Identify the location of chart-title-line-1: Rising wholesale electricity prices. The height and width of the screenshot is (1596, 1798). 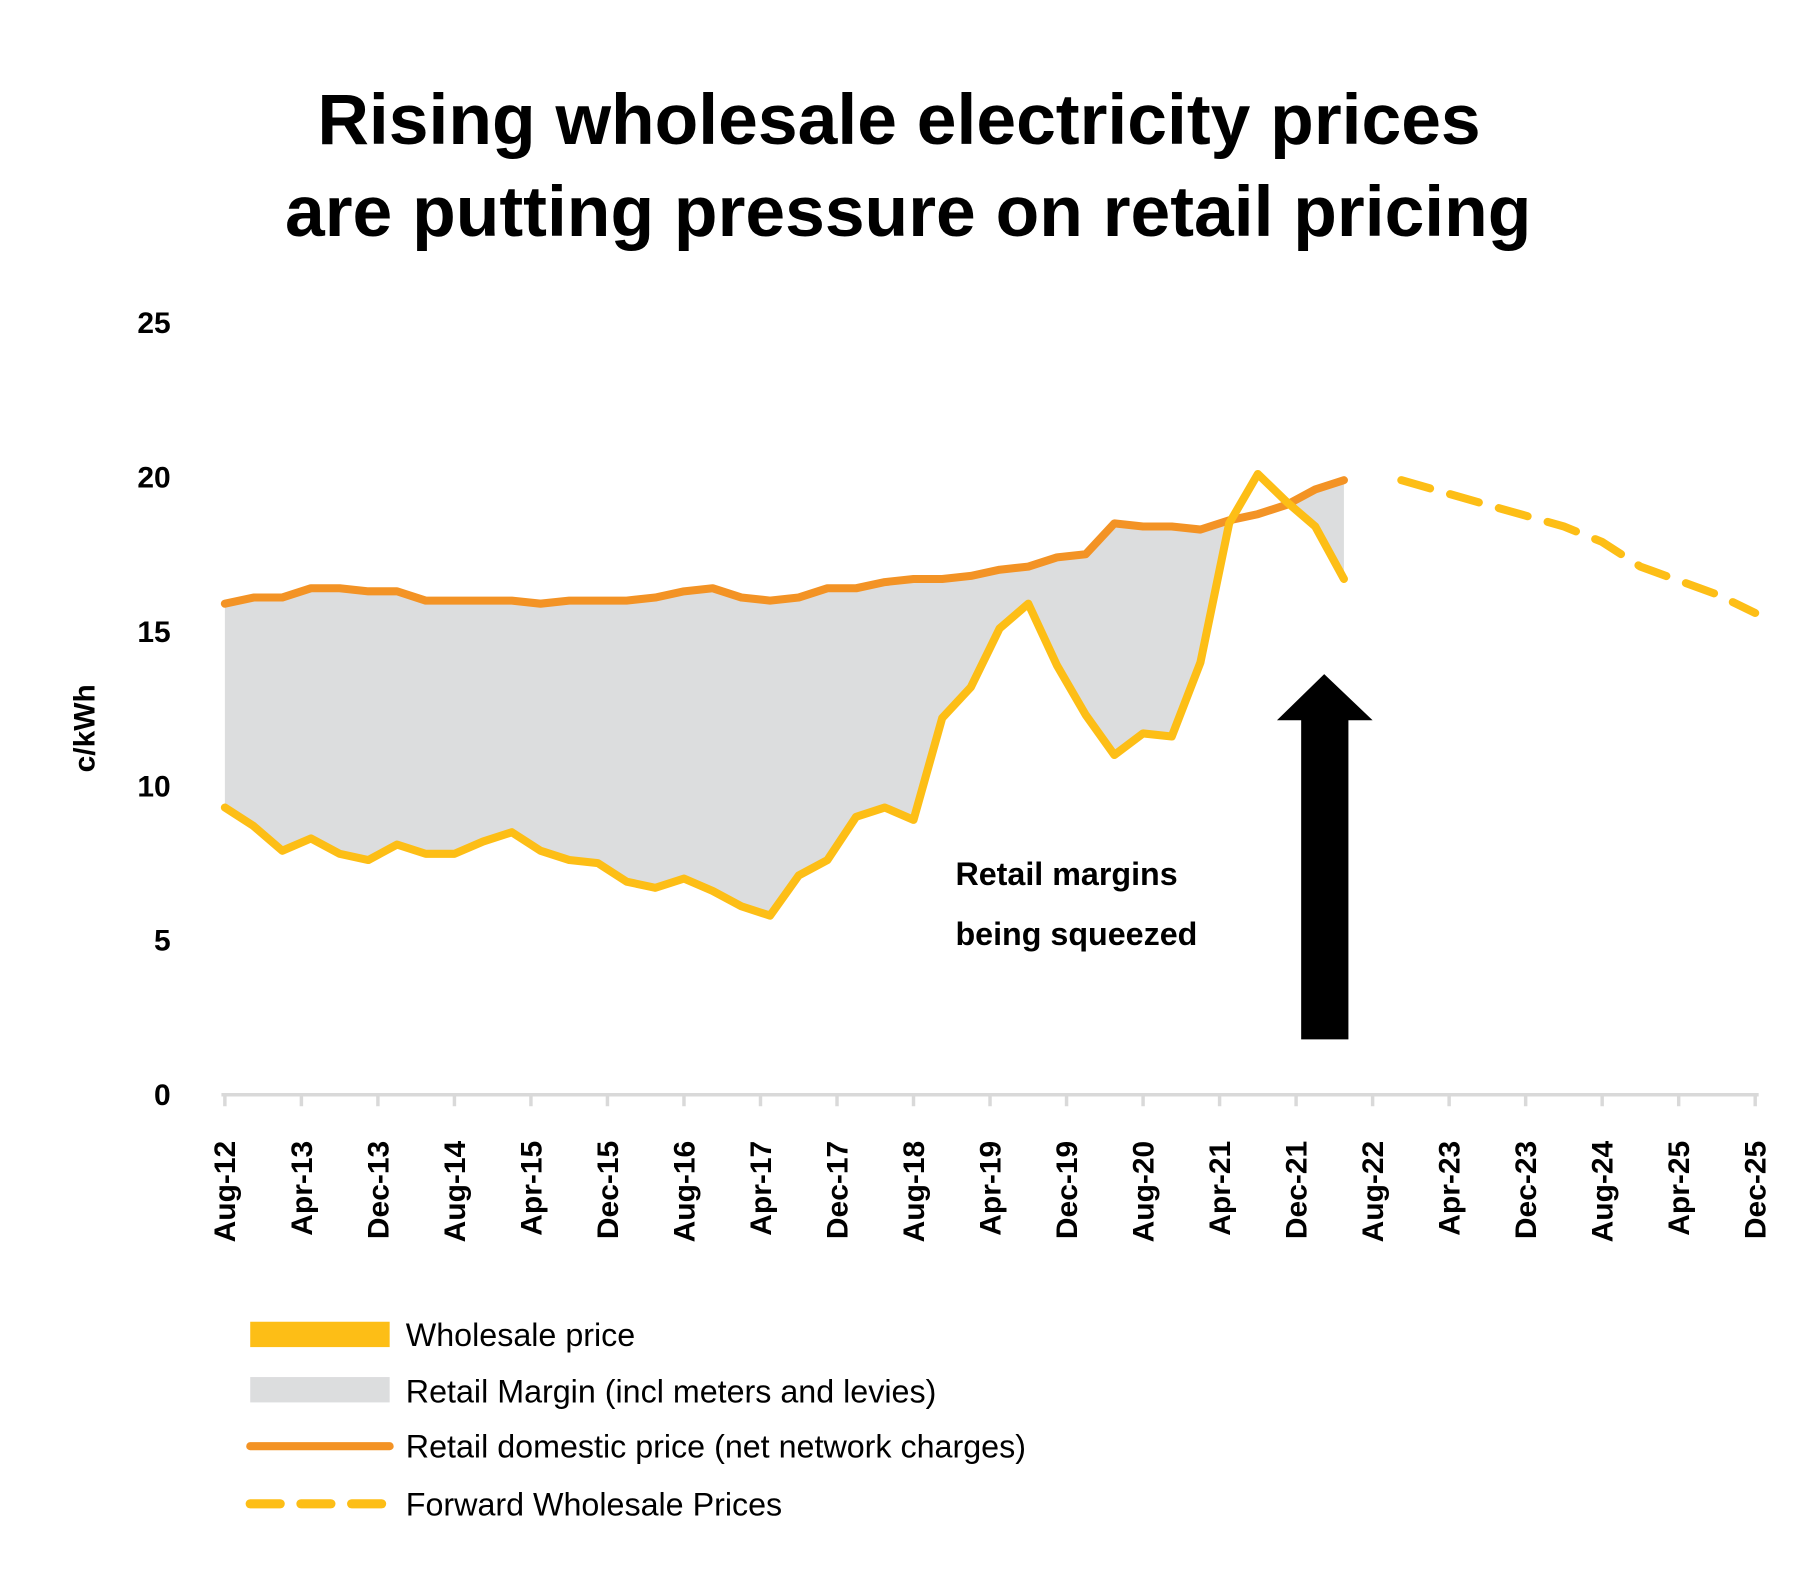
(898, 120).